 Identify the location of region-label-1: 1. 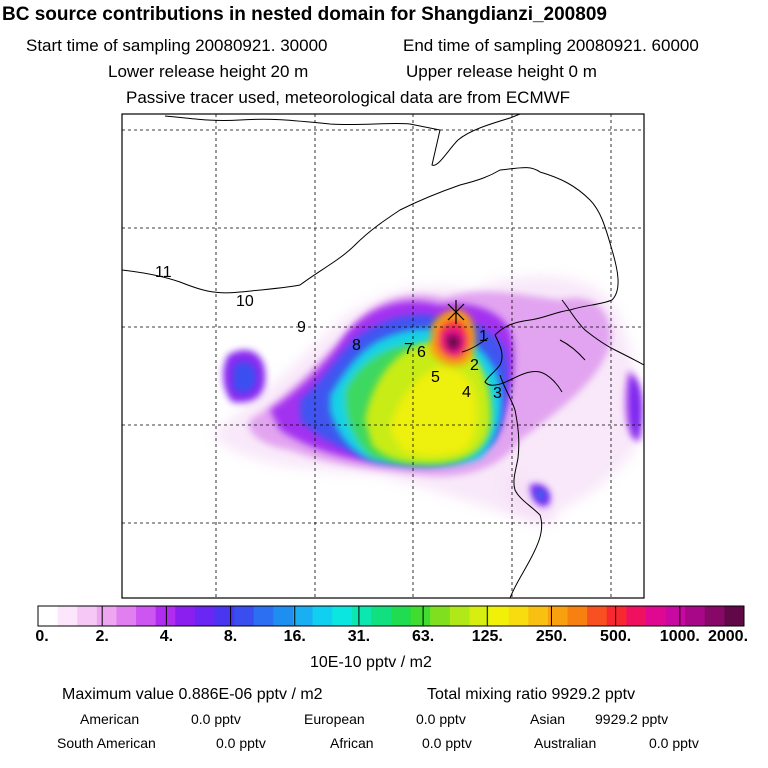
(483, 336).